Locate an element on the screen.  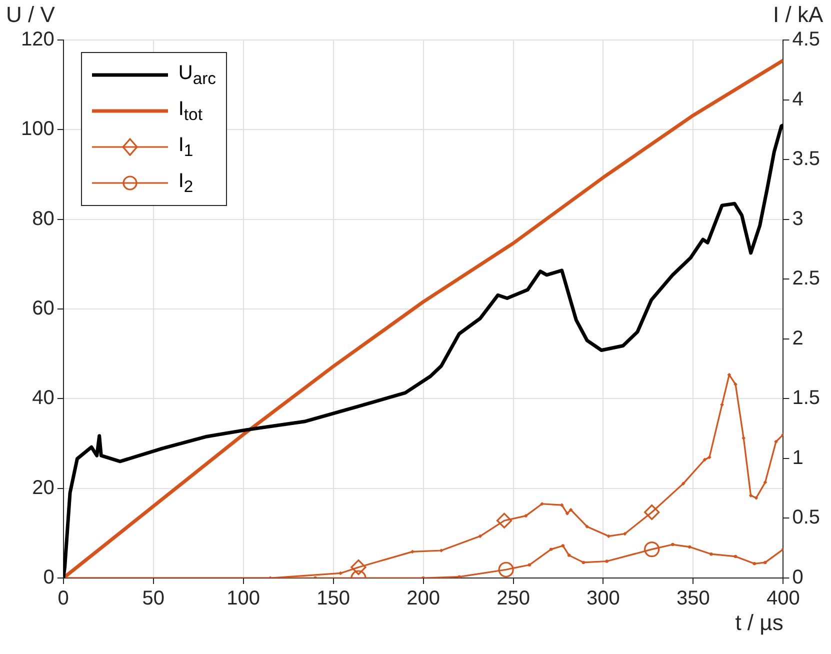
y2-tick-label: 0.5 is located at coordinates (806, 517).